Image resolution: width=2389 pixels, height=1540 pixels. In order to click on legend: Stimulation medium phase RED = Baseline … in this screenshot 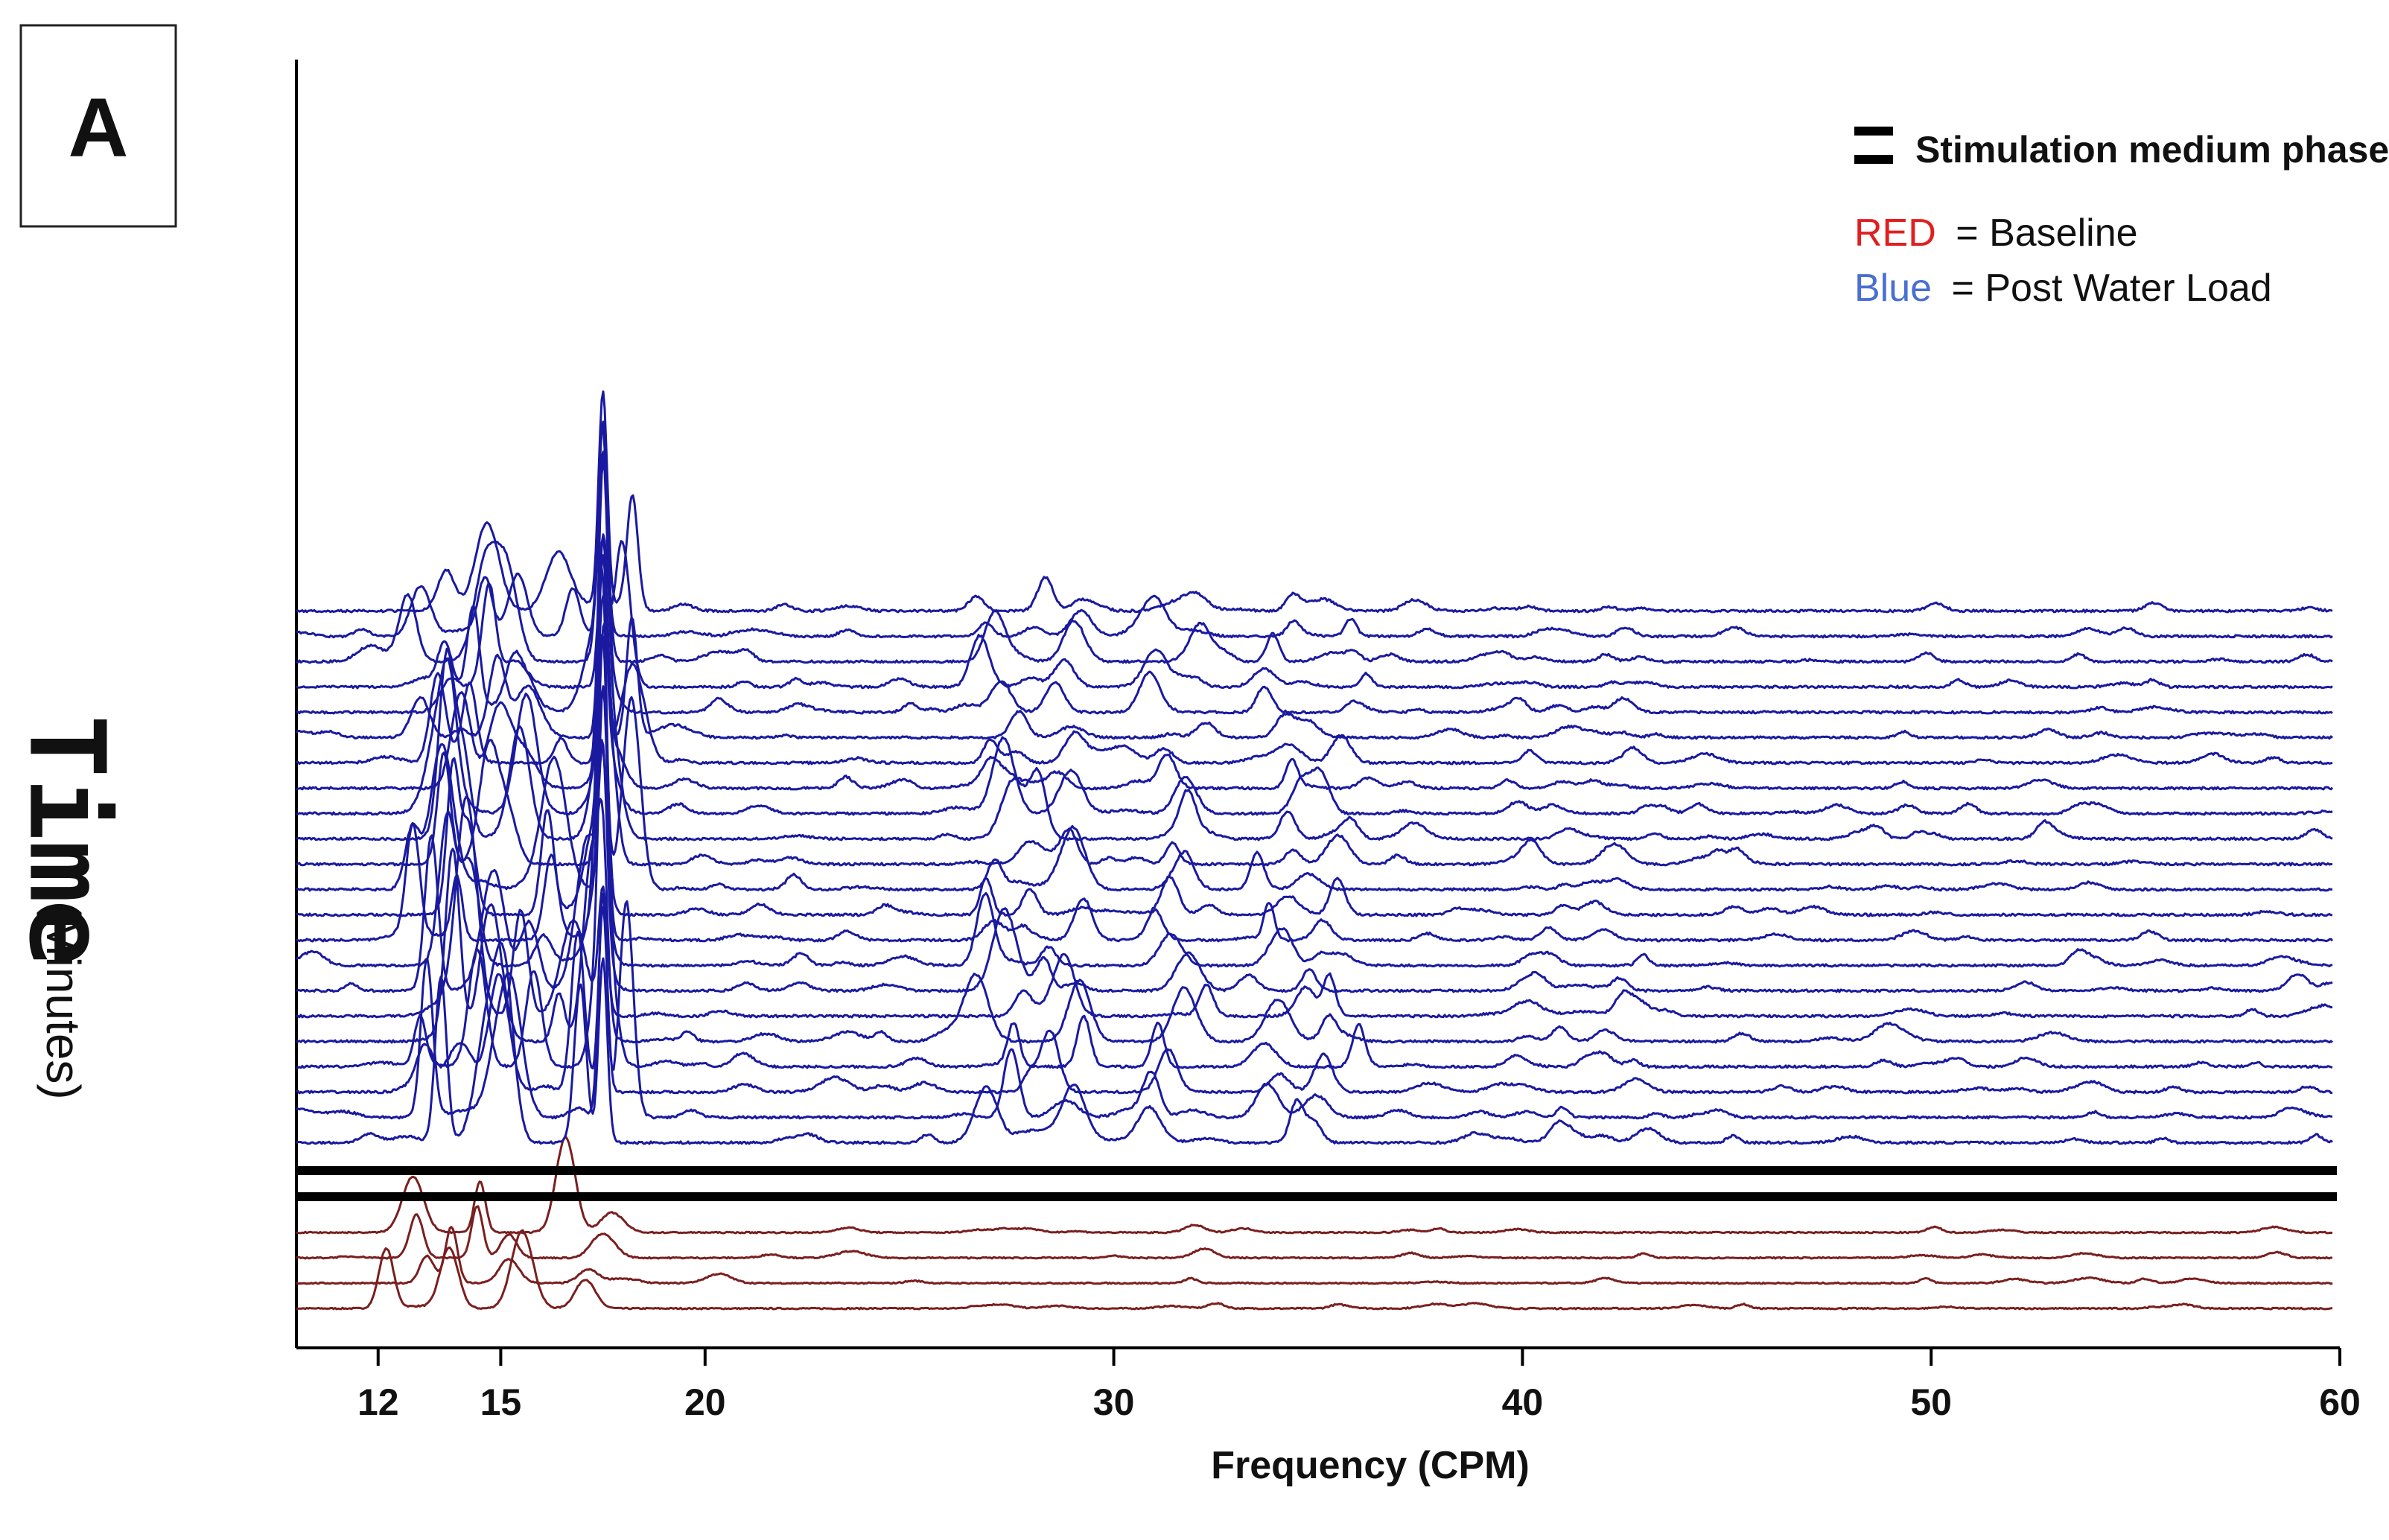, I will do `click(2121, 218)`.